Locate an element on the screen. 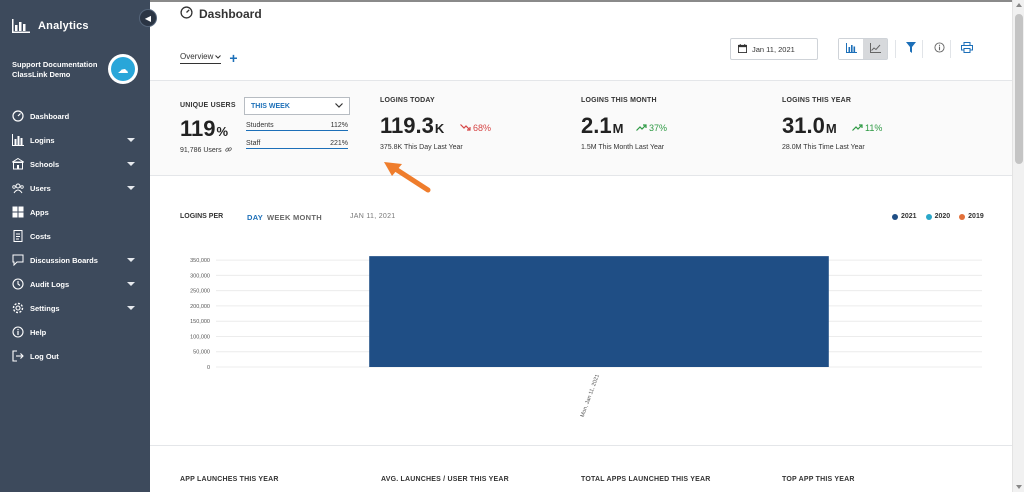 The width and height of the screenshot is (1024, 492). dashboard-icon is located at coordinates (18, 116).